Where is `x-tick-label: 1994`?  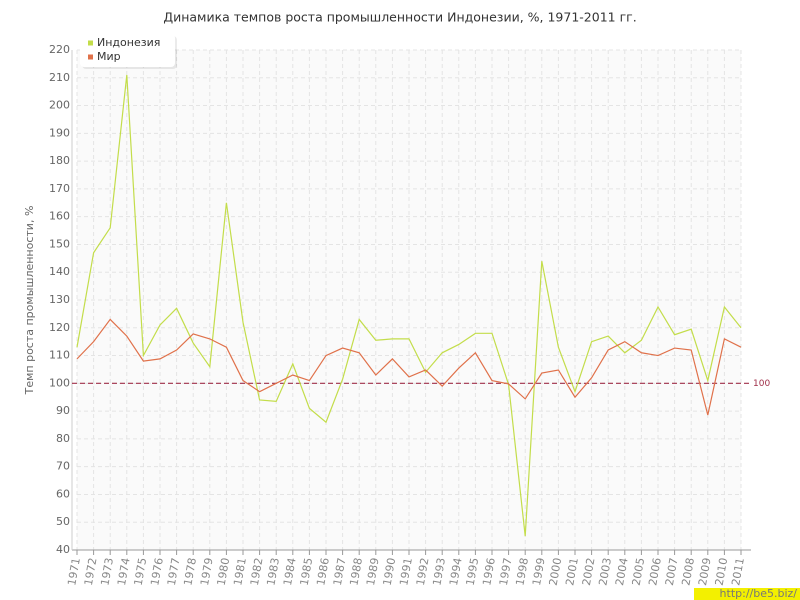
x-tick-label: 1994 is located at coordinates (456, 572).